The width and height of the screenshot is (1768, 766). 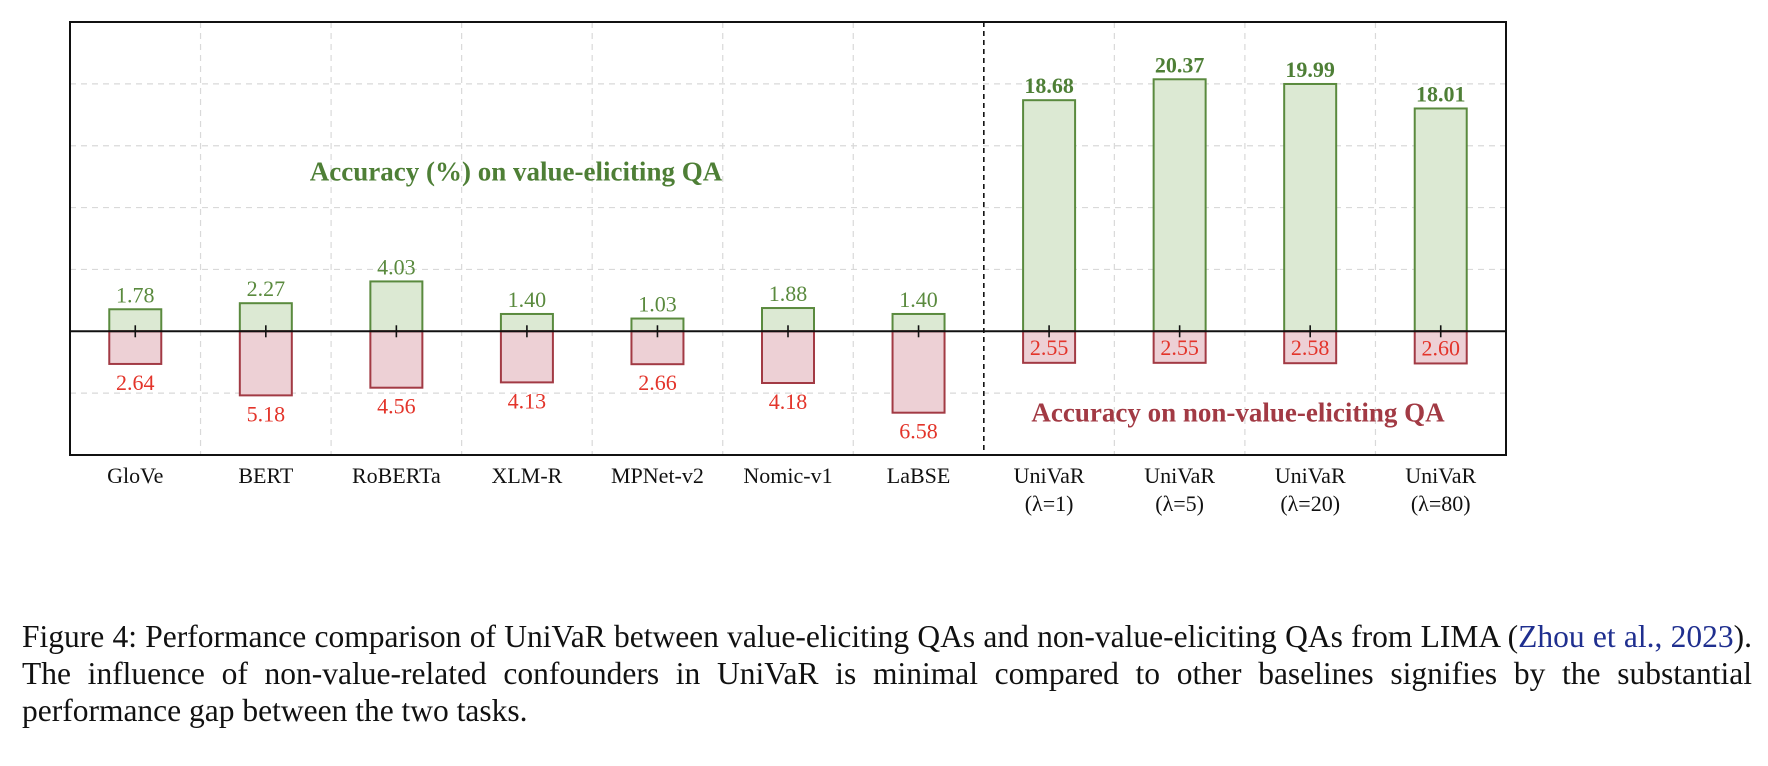 I want to click on x-tick-sublabel: (λ=80), so click(x=1441, y=503).